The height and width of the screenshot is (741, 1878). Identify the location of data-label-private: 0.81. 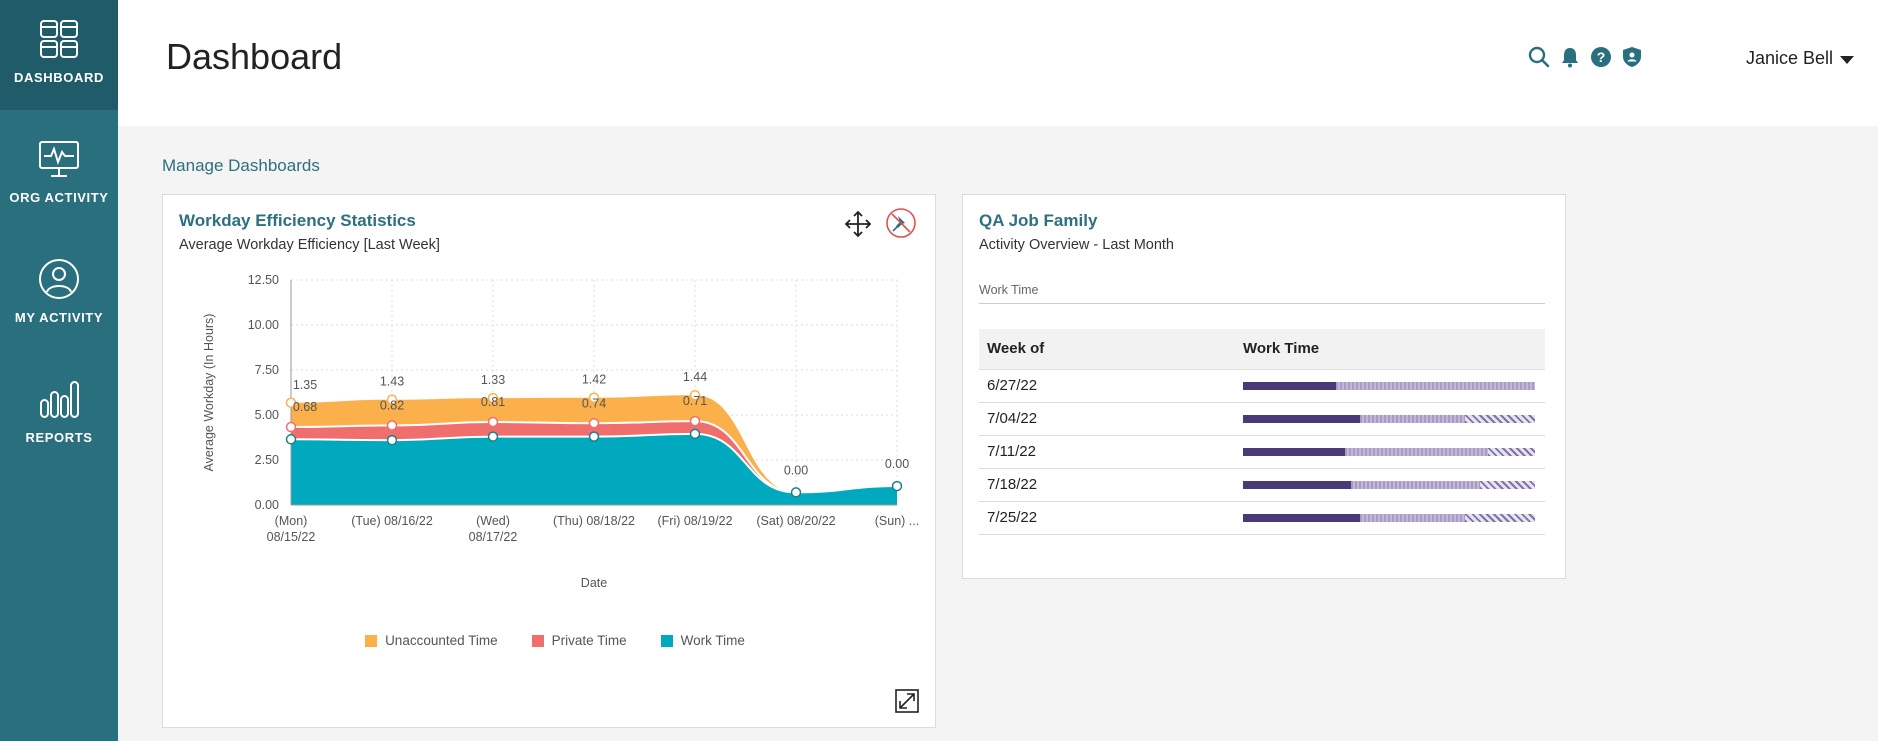
(493, 402).